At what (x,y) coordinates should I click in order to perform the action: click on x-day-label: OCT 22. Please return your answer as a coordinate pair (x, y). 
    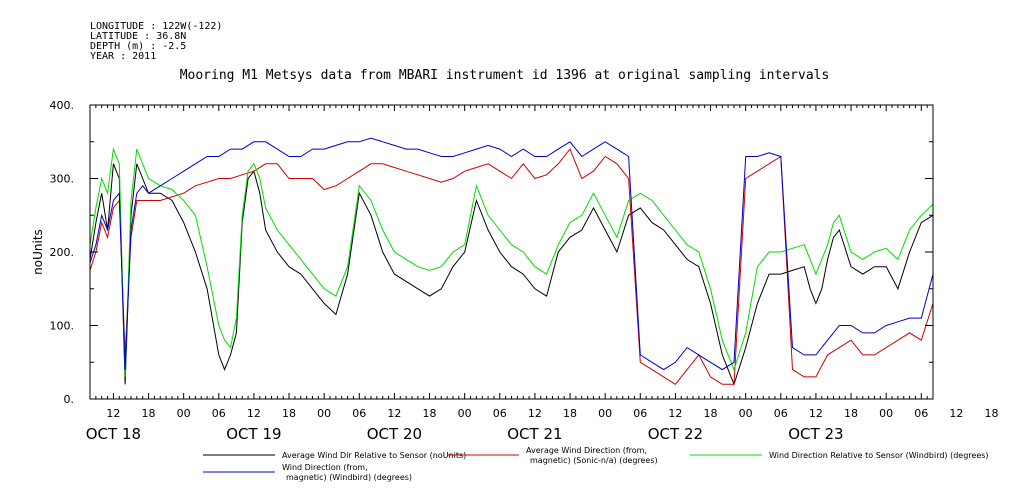
    Looking at the image, I should click on (675, 434).